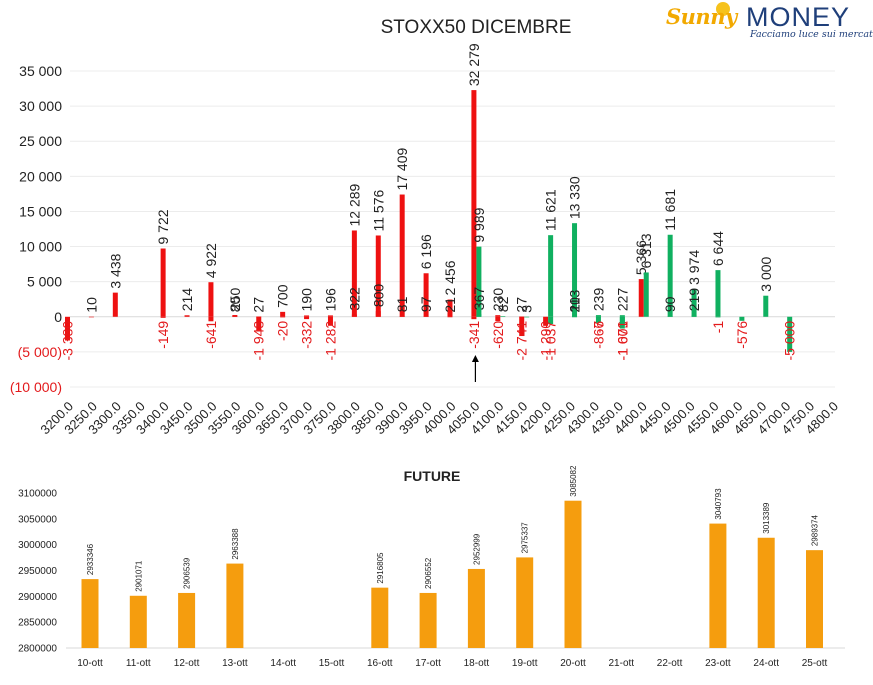 The width and height of the screenshot is (873, 685). What do you see at coordinates (426, 304) in the screenshot?
I see `data-label: 97` at bounding box center [426, 304].